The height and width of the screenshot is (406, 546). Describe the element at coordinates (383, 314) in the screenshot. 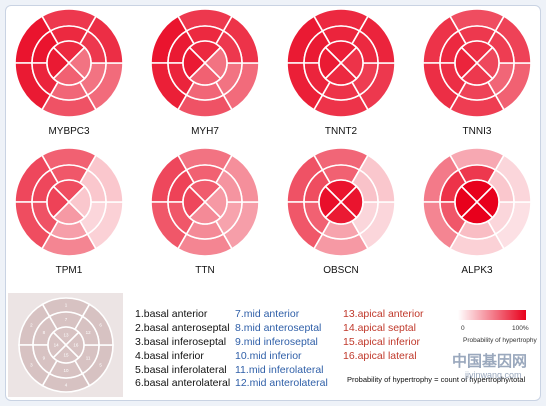

I see `legend-item: 13.apical anterior` at that location.